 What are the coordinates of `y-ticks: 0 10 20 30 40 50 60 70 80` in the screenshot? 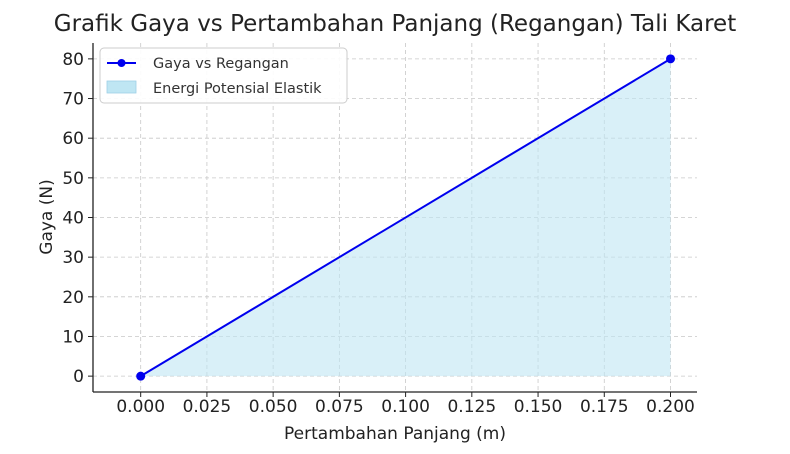 It's located at (77, 218).